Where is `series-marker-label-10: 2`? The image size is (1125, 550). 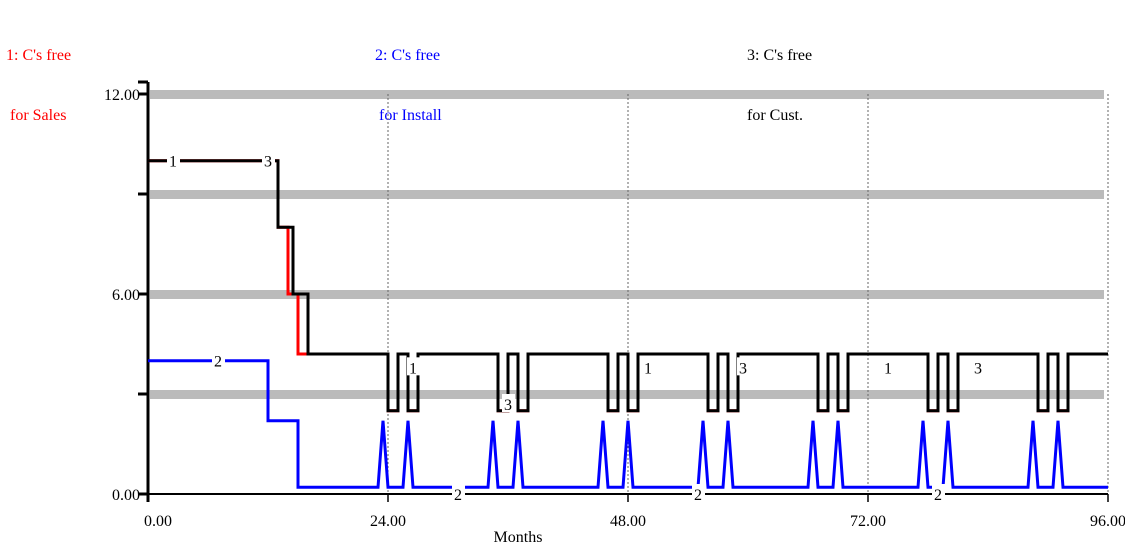 series-marker-label-10: 2 is located at coordinates (938, 495).